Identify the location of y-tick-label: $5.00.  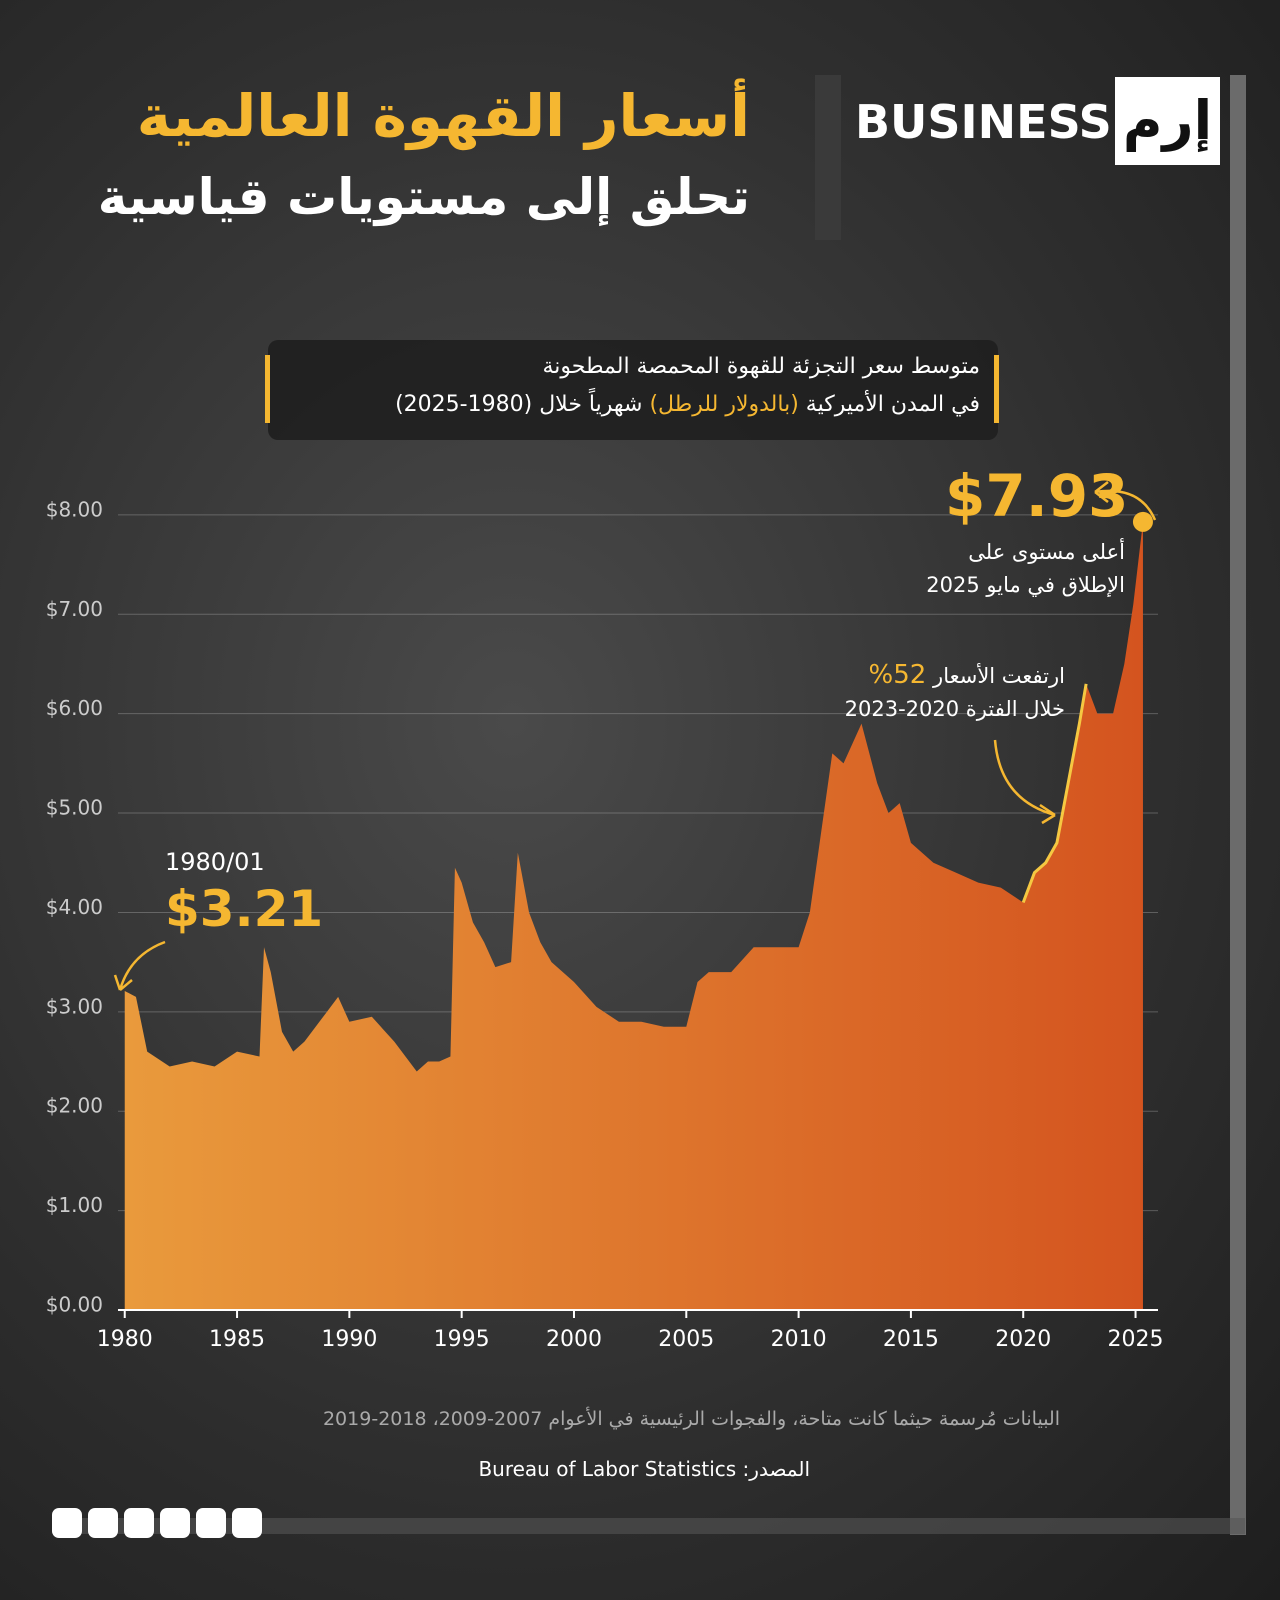
(74, 808).